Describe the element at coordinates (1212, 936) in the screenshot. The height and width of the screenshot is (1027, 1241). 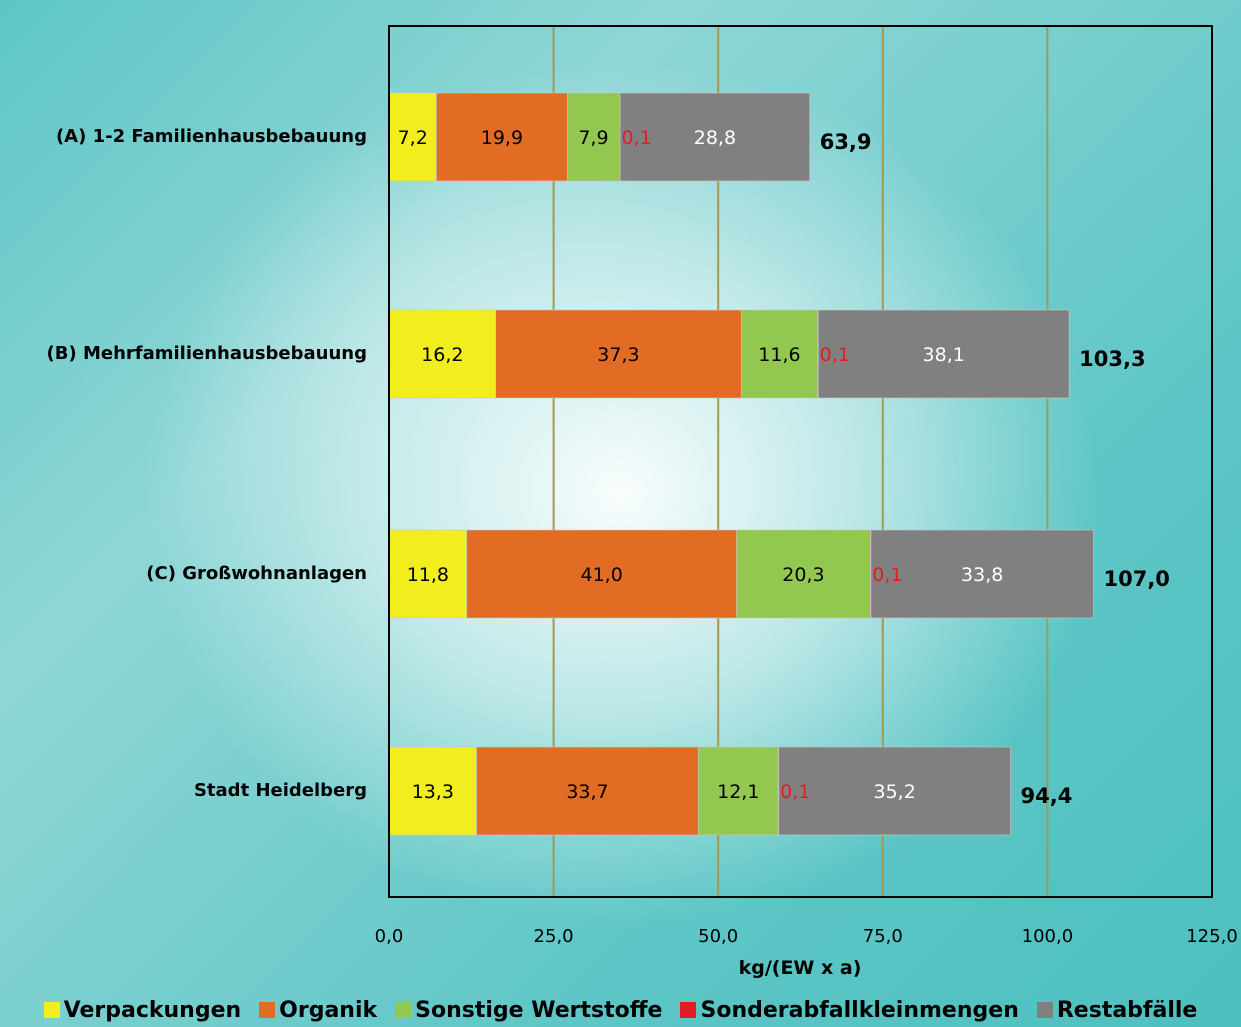
I see `x-tick-label-5: 125,0` at that location.